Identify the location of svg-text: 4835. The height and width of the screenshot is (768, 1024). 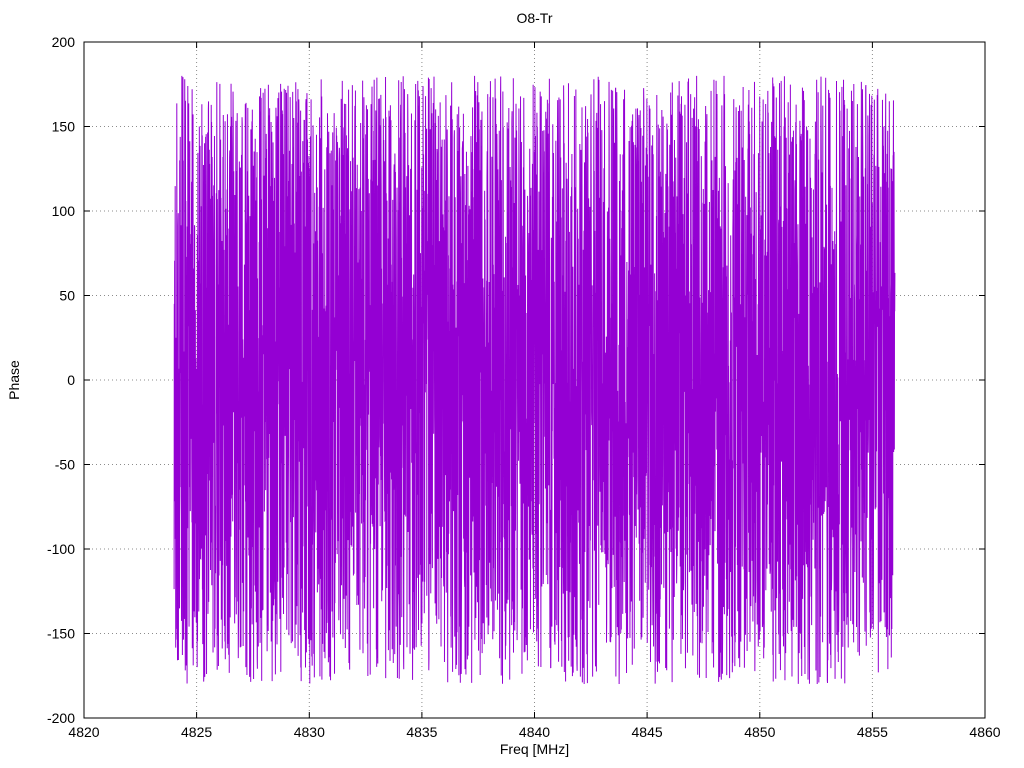
(421, 732).